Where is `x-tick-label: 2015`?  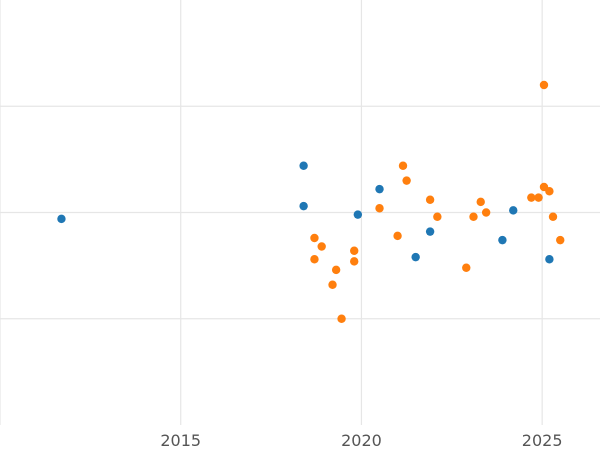 x-tick-label: 2015 is located at coordinates (180, 440).